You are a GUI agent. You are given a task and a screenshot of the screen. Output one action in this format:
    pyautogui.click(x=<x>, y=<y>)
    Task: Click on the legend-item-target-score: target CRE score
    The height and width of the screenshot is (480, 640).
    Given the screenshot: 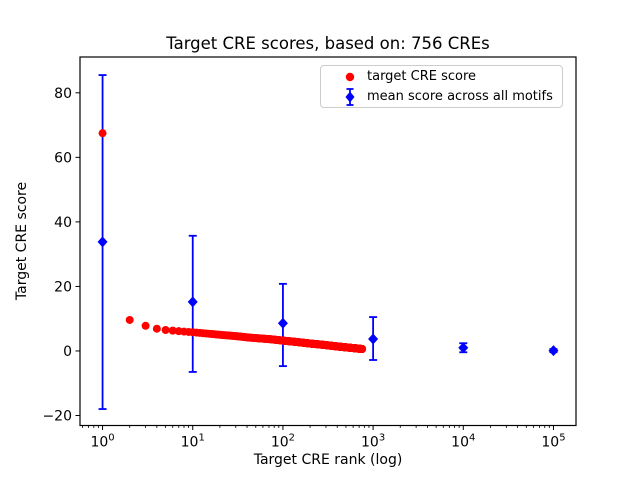 What is the action you would take?
    pyautogui.click(x=441, y=77)
    